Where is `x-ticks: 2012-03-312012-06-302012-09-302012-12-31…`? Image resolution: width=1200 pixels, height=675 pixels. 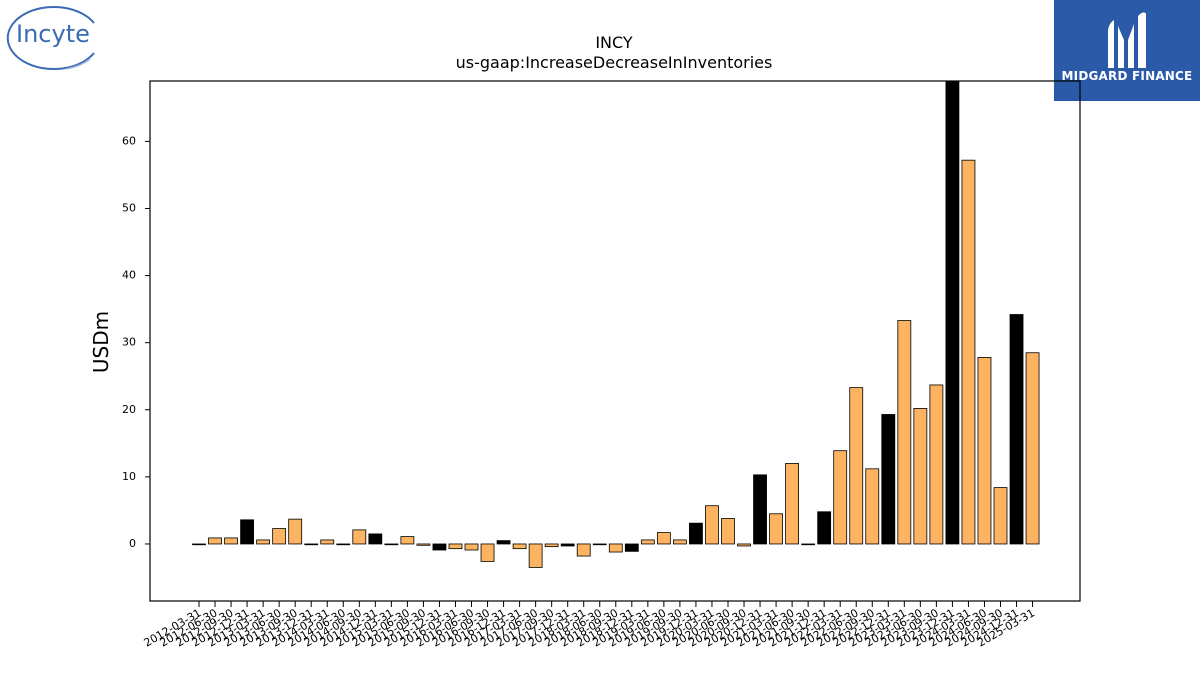
x-ticks: 2012-03-312012-06-302012-09-302012-12-31… is located at coordinates (589, 625).